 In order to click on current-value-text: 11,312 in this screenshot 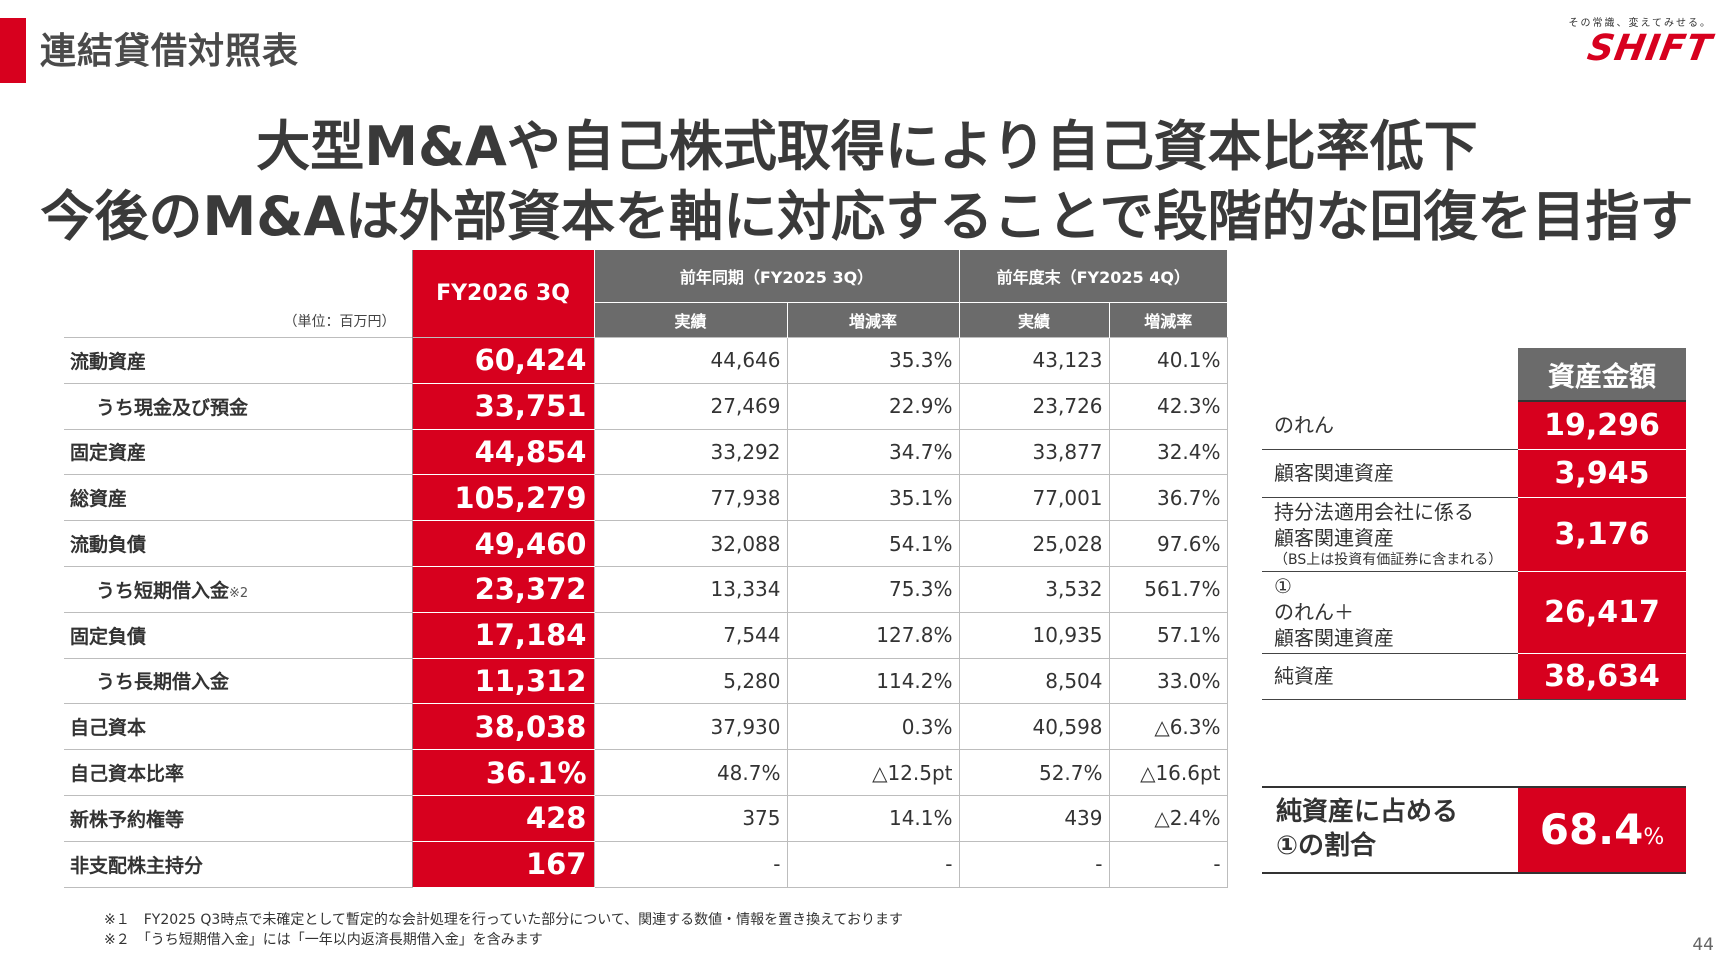, I will do `click(530, 680)`.